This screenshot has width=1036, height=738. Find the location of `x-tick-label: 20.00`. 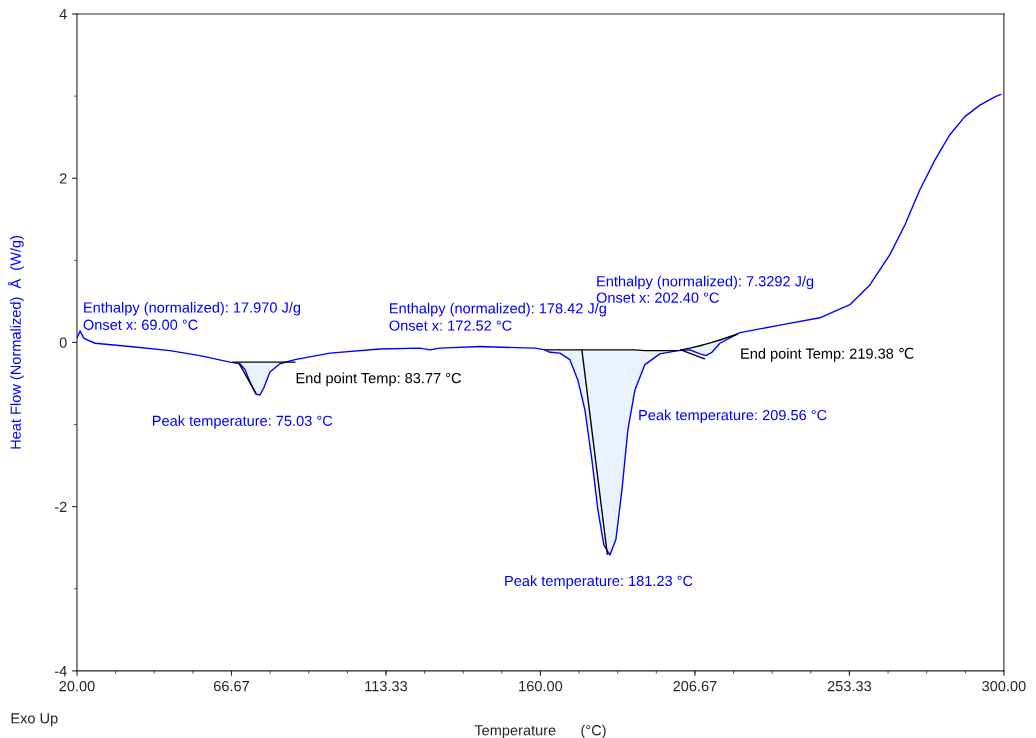

x-tick-label: 20.00 is located at coordinates (77, 686).